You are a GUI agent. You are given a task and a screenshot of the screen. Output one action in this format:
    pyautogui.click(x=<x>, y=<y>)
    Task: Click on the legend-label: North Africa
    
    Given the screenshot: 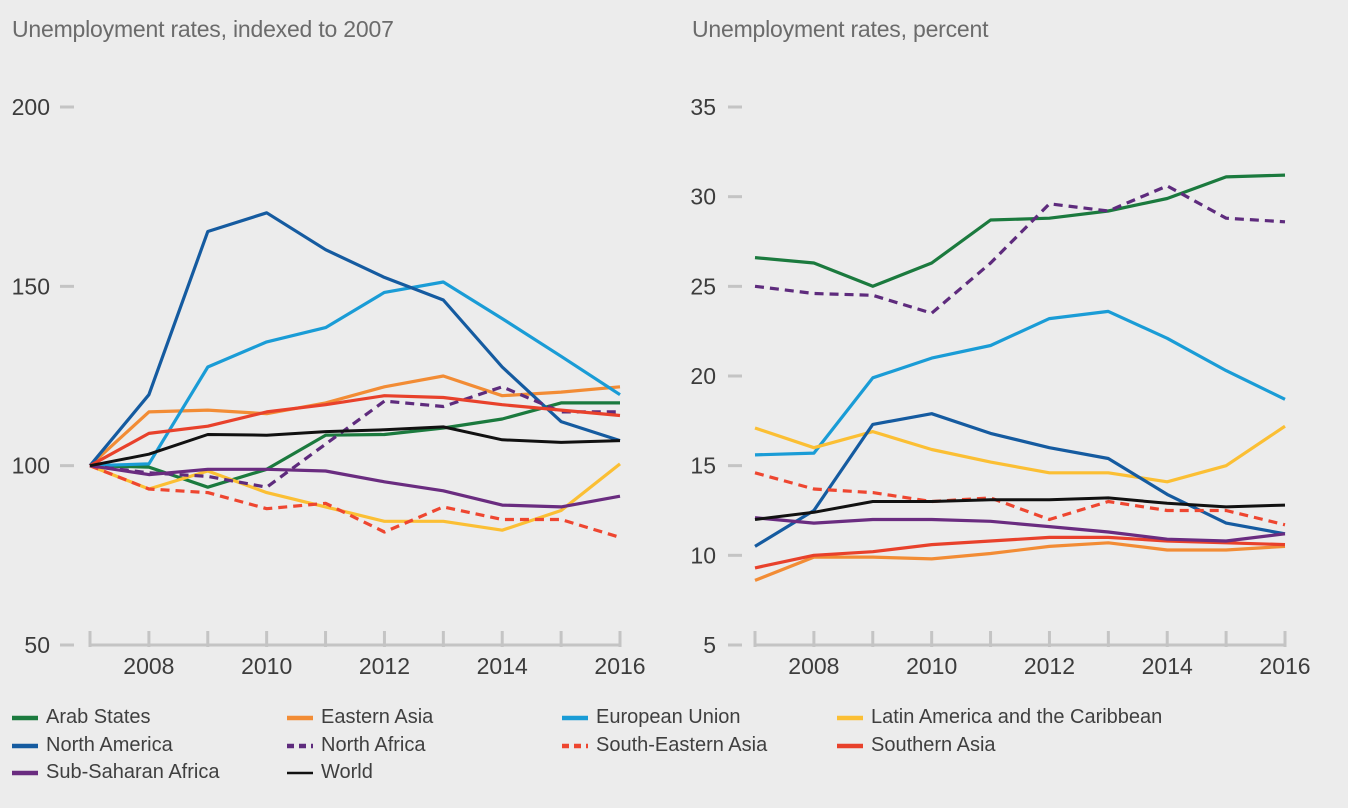 What is the action you would take?
    pyautogui.click(x=373, y=745)
    